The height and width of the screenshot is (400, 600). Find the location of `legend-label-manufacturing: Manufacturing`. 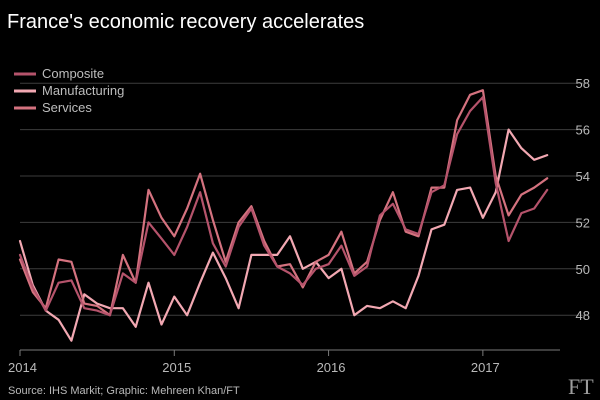

legend-label-manufacturing: Manufacturing is located at coordinates (83, 90).